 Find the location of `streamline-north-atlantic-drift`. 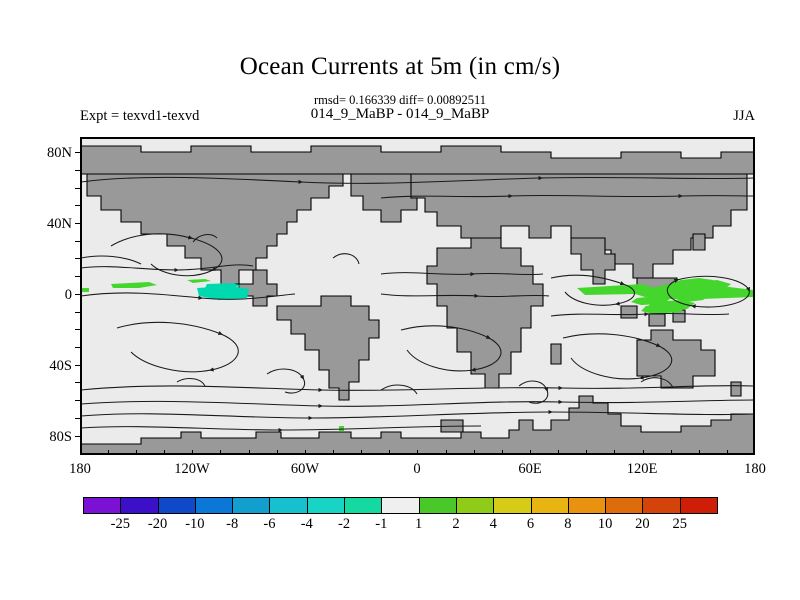

streamline-north-atlantic-drift is located at coordinates (567, 196).